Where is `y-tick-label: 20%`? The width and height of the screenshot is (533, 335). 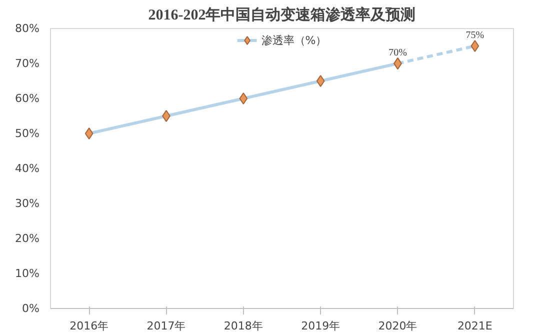
y-tick-label: 20% is located at coordinates (27, 238).